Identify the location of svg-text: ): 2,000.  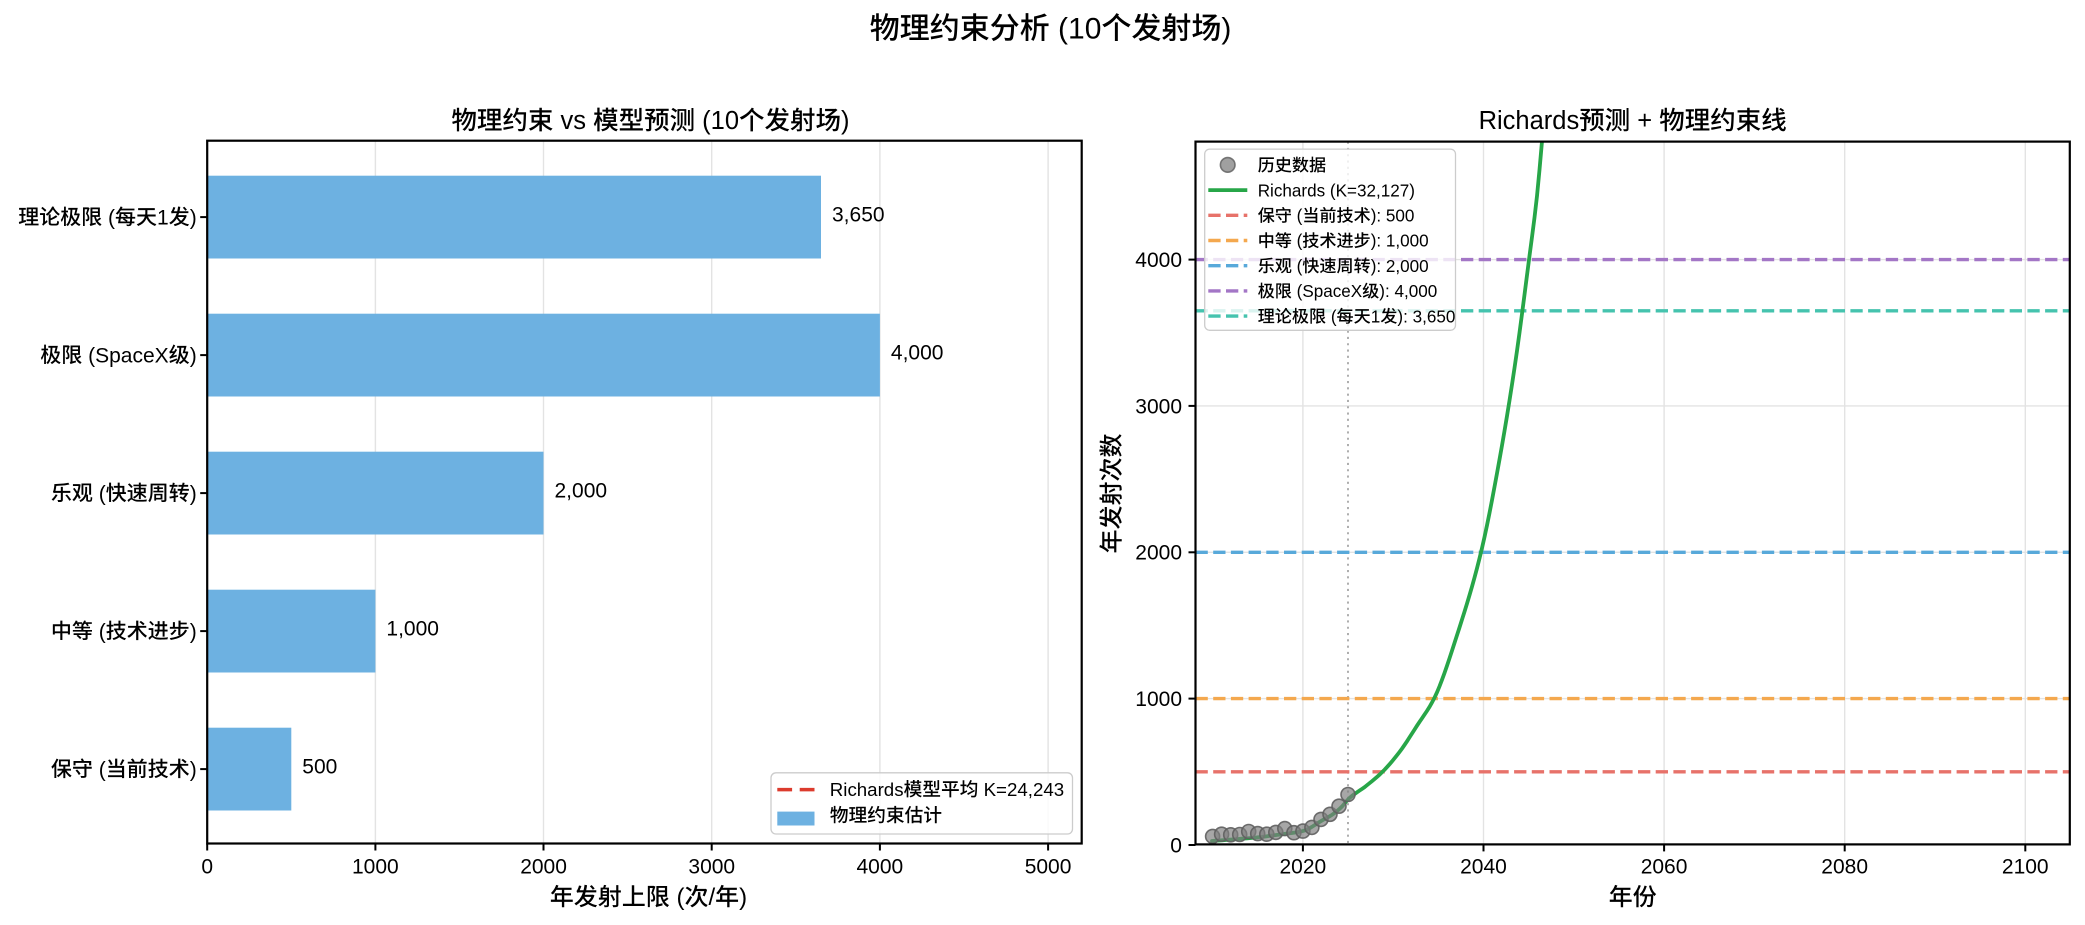
(1400, 266).